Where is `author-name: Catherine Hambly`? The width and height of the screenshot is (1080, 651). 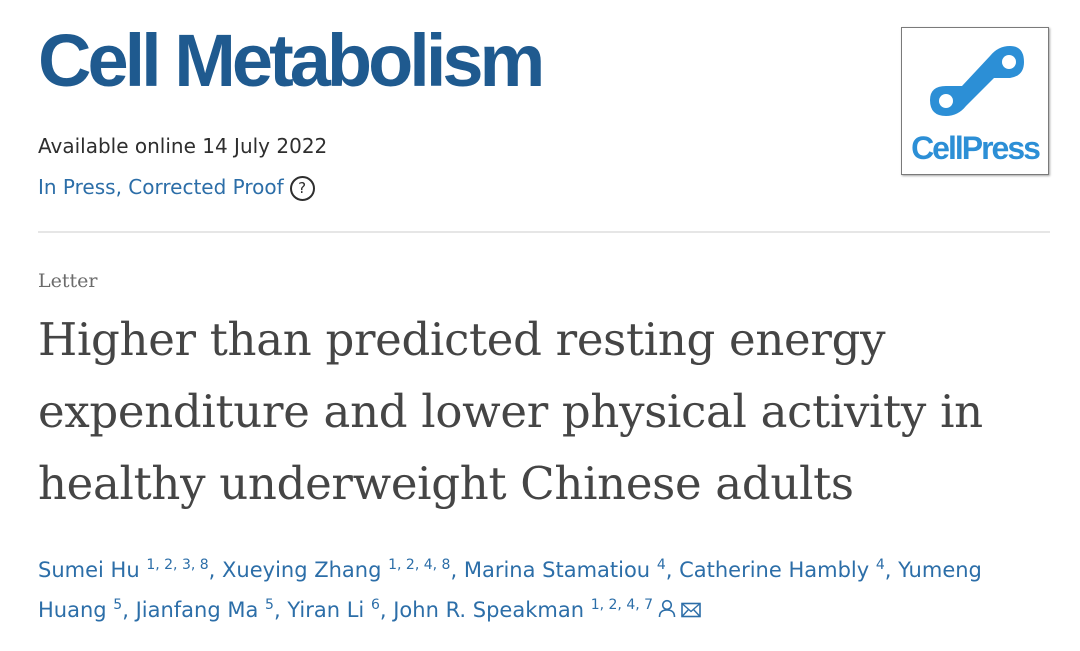
author-name: Catherine Hambly is located at coordinates (774, 570).